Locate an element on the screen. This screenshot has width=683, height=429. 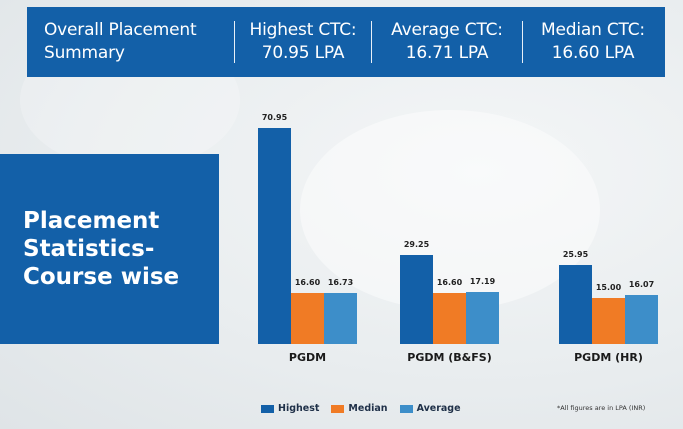
median-ctc-stat: Median CTC: 16.60 LPA is located at coordinates (592, 41).